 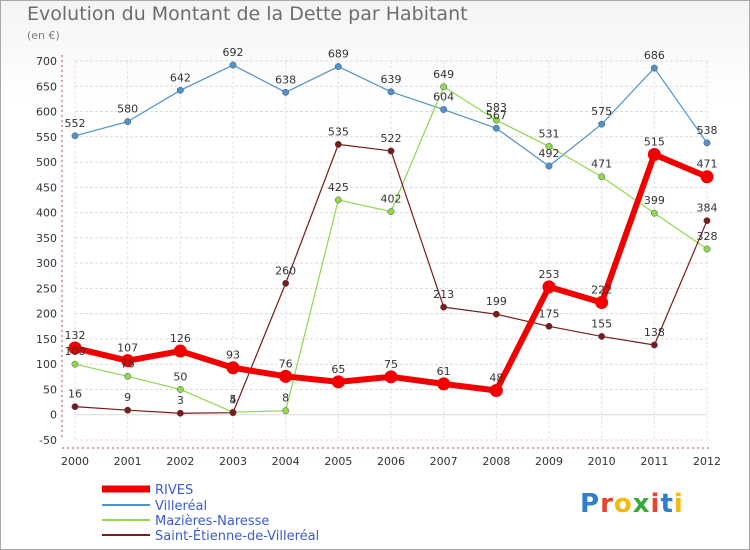 What do you see at coordinates (180, 400) in the screenshot?
I see `data-label: 3` at bounding box center [180, 400].